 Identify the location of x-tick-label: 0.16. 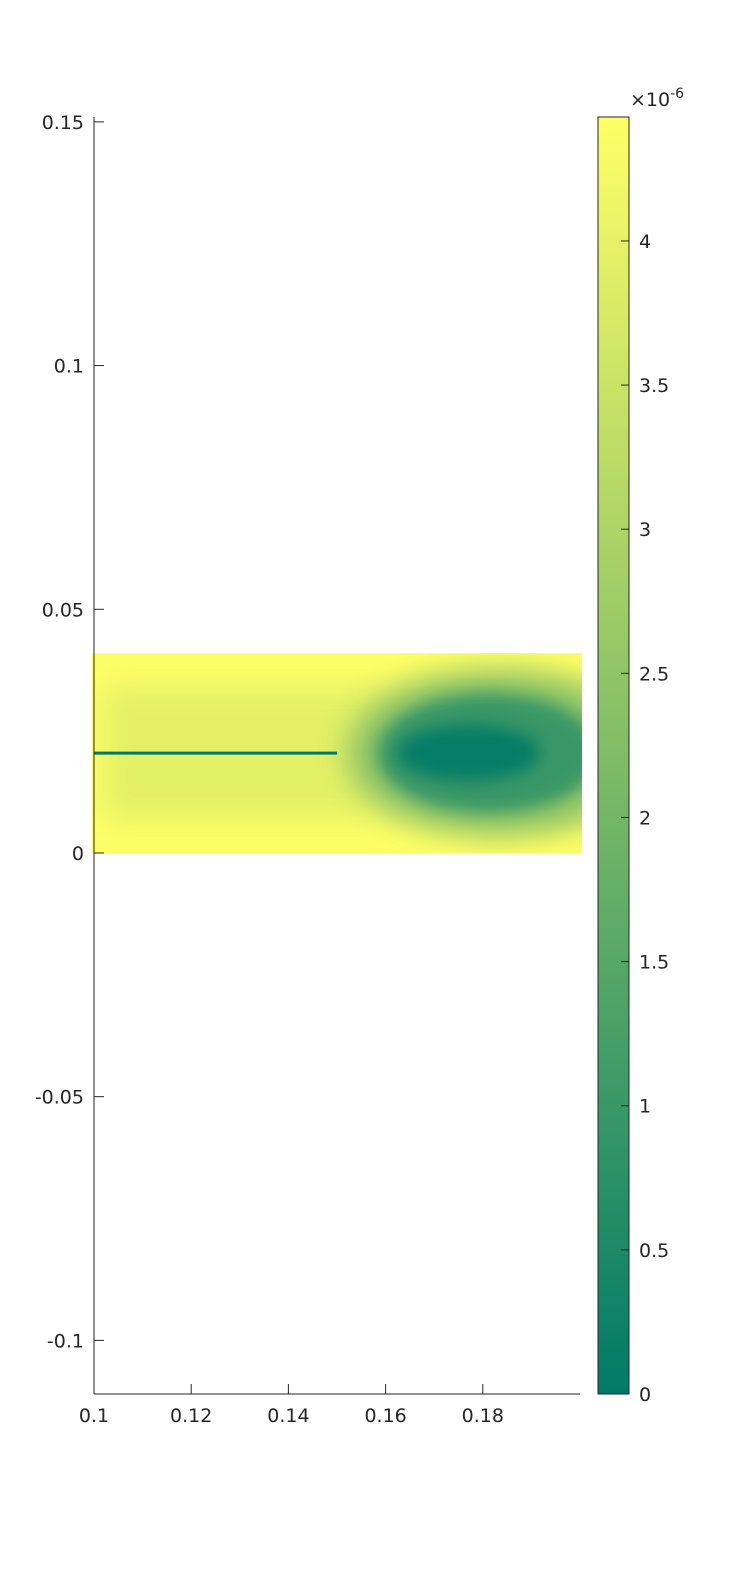
(385, 1416).